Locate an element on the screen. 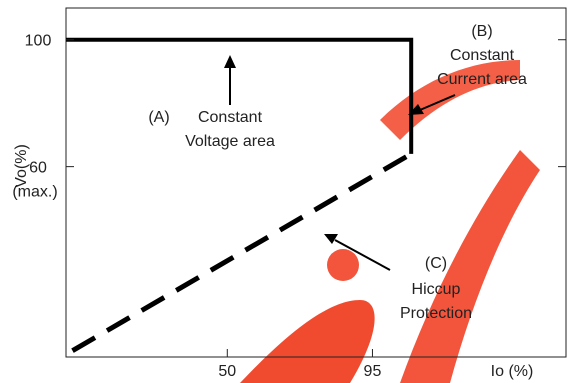 This screenshot has width=574, height=383. y-tick-sublabel: (max.) is located at coordinates (34, 192).